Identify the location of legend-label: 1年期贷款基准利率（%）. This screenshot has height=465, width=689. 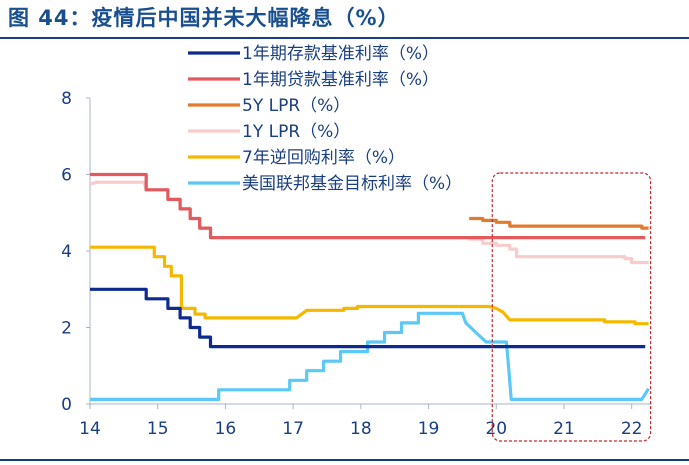
(340, 80).